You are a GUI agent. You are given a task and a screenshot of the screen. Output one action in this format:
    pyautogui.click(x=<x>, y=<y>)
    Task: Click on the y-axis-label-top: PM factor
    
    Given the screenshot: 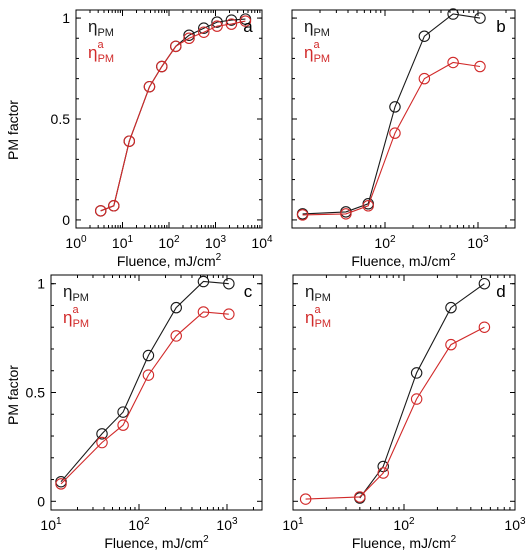 What is the action you would take?
    pyautogui.click(x=13, y=130)
    